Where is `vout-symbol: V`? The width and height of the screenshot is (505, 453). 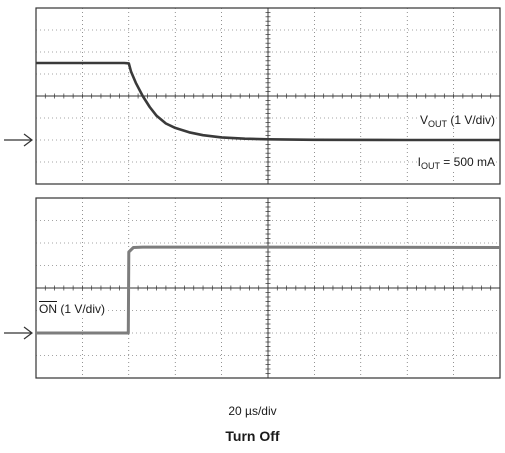 vout-symbol: V is located at coordinates (423, 120).